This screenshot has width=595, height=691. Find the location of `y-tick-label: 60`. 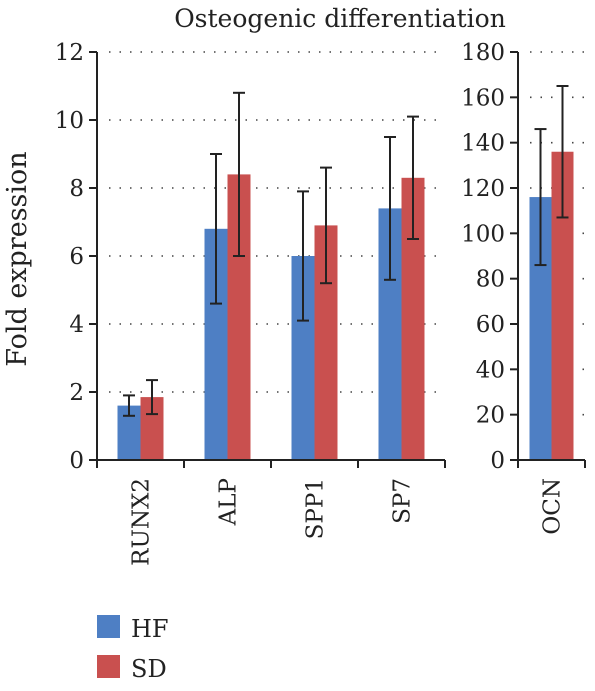

y-tick-label: 60 is located at coordinates (490, 325).